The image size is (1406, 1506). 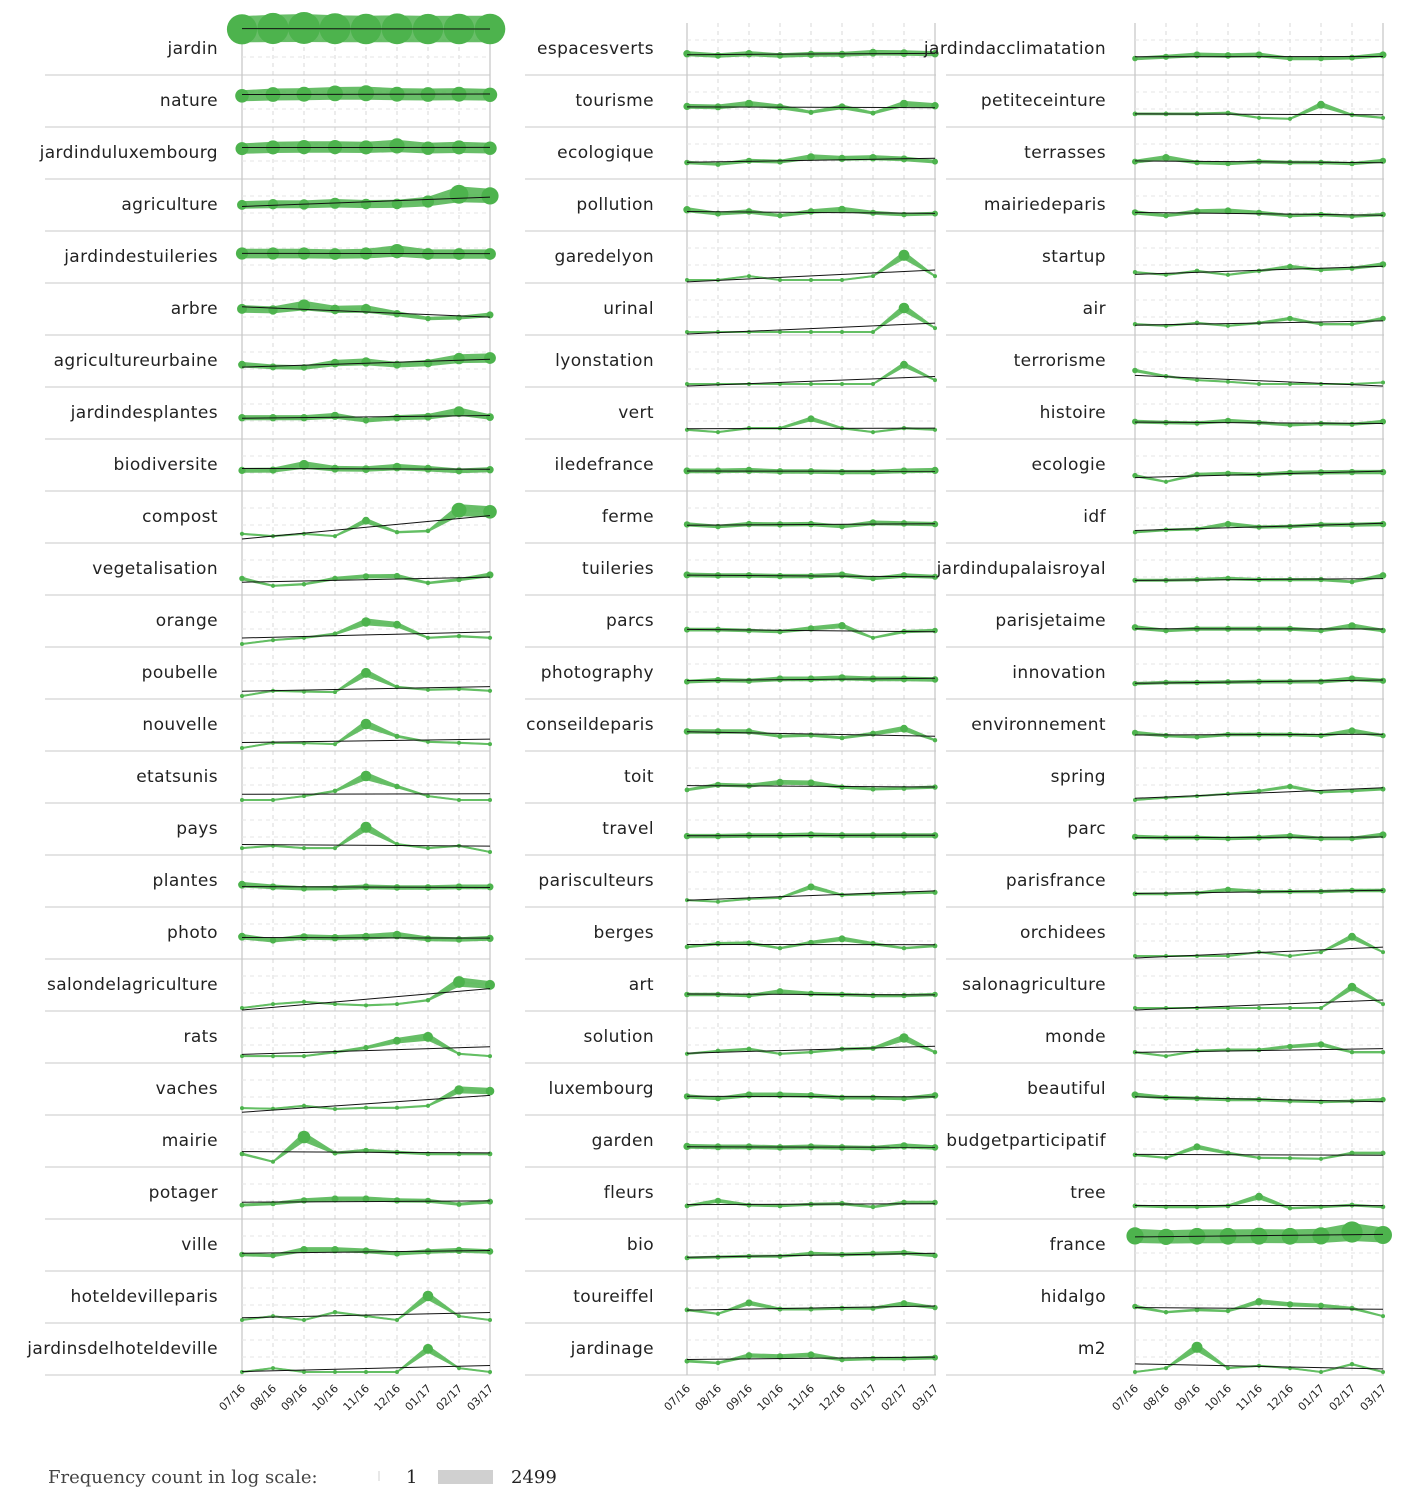 I want to click on term-label-jardindacclimatation: jardindacclimatation, so click(x=1014, y=49).